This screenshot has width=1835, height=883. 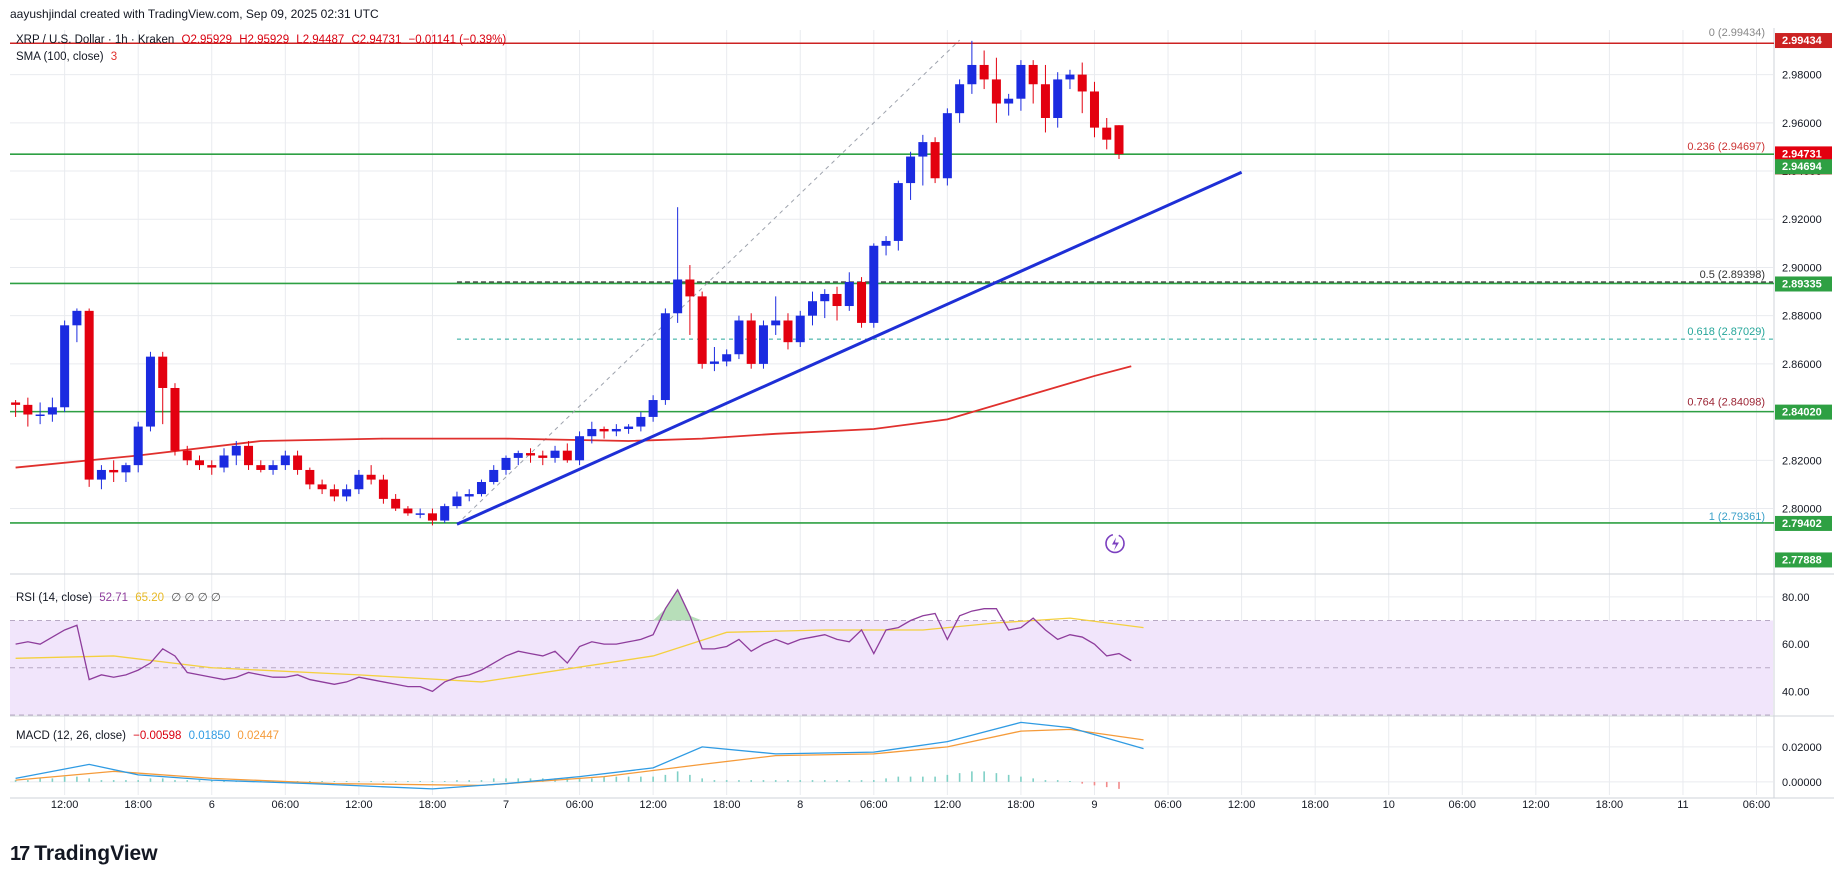 I want to click on time-tick-label: 06:00, so click(x=580, y=805).